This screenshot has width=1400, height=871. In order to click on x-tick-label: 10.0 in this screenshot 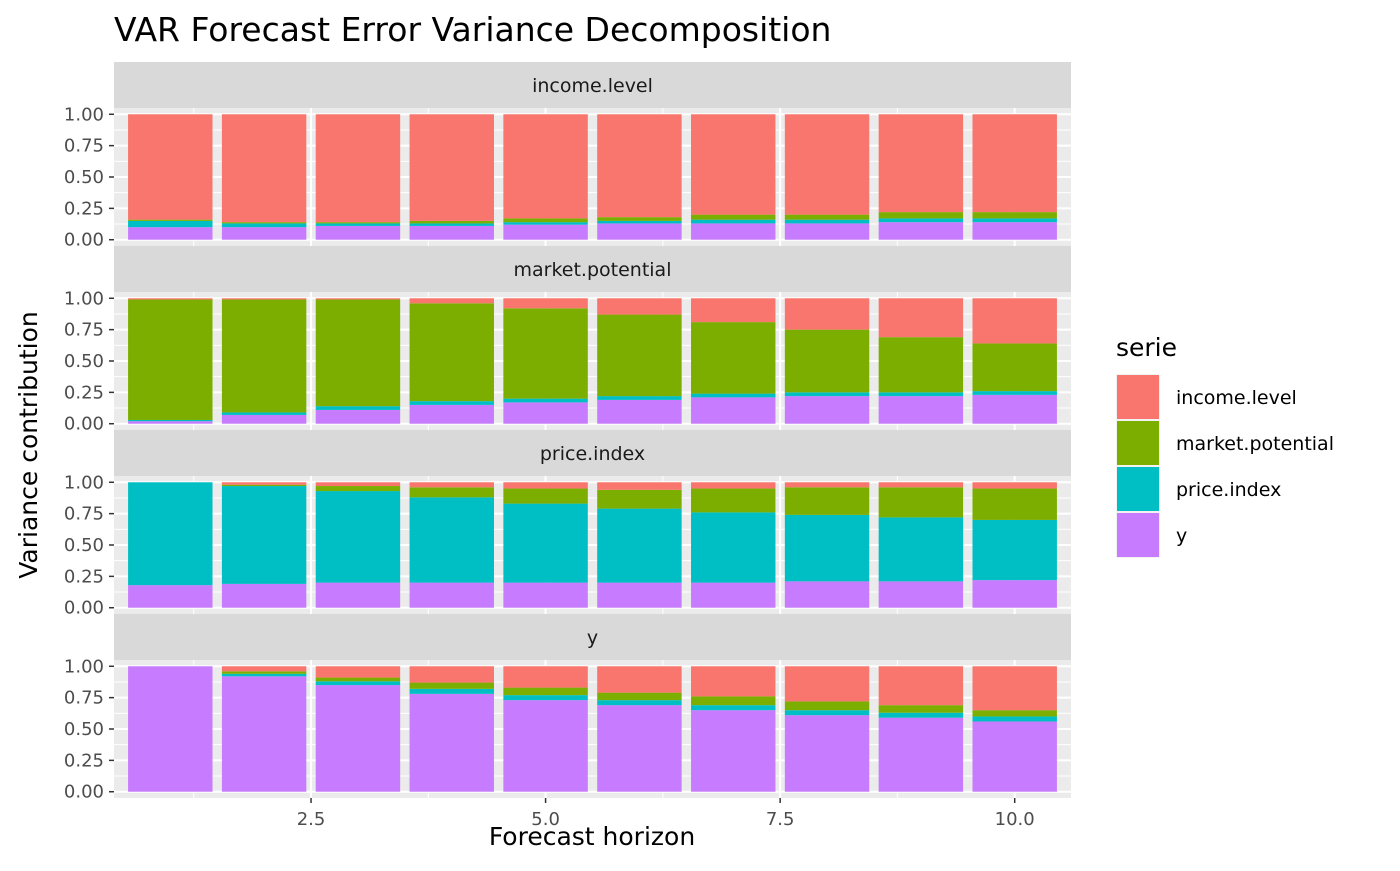, I will do `click(1015, 819)`.